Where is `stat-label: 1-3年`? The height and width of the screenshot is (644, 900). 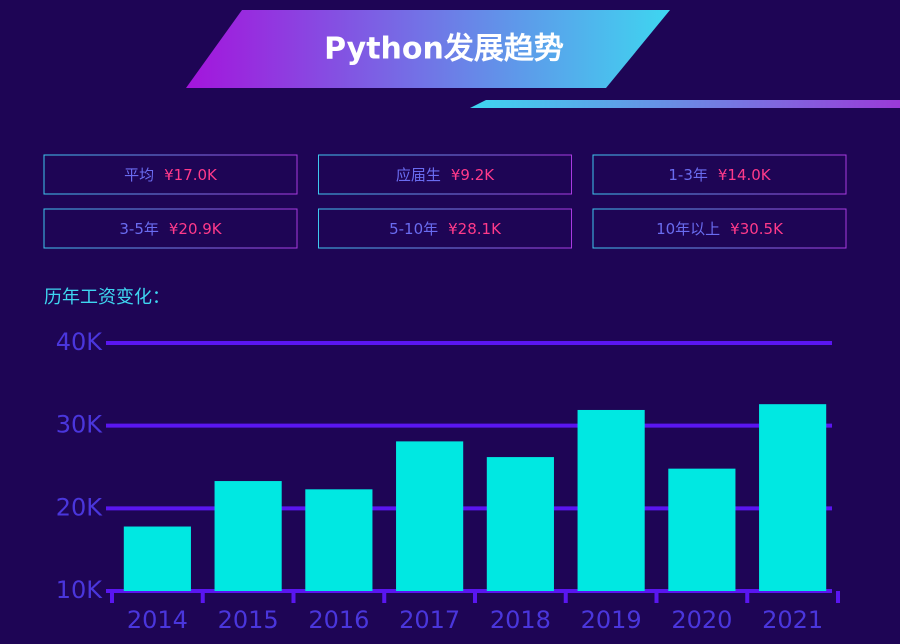
stat-label: 1-3年 is located at coordinates (688, 175).